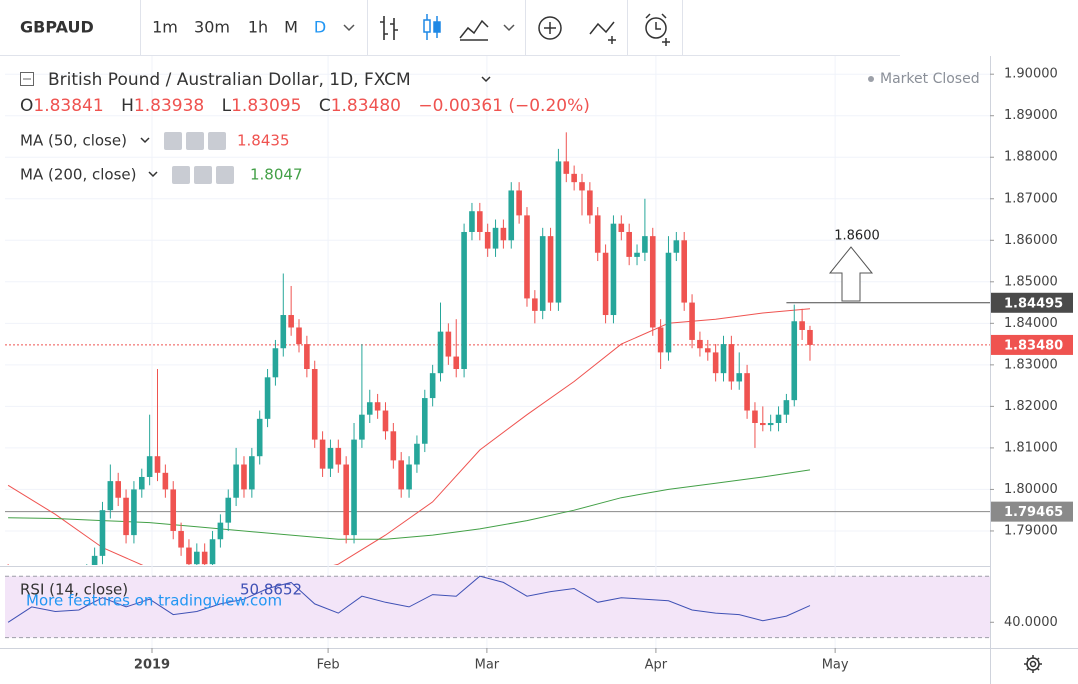 The height and width of the screenshot is (684, 1078). What do you see at coordinates (57, 27) in the screenshot?
I see `symbol: GBPAUD` at bounding box center [57, 27].